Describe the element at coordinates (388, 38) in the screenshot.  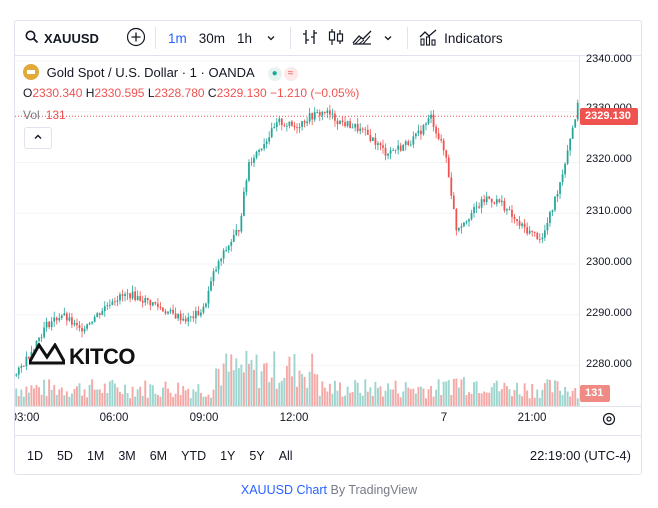
I see `chart-style-dropdown` at that location.